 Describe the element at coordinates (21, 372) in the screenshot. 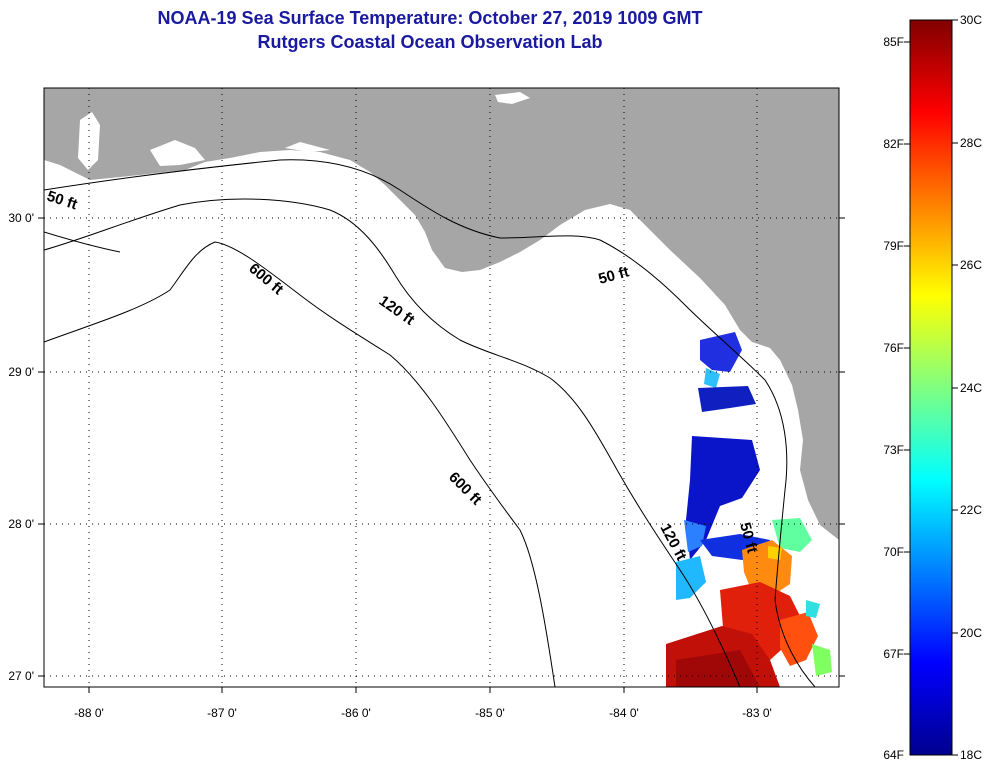

I see `lat-tick-label: 29 0'` at that location.